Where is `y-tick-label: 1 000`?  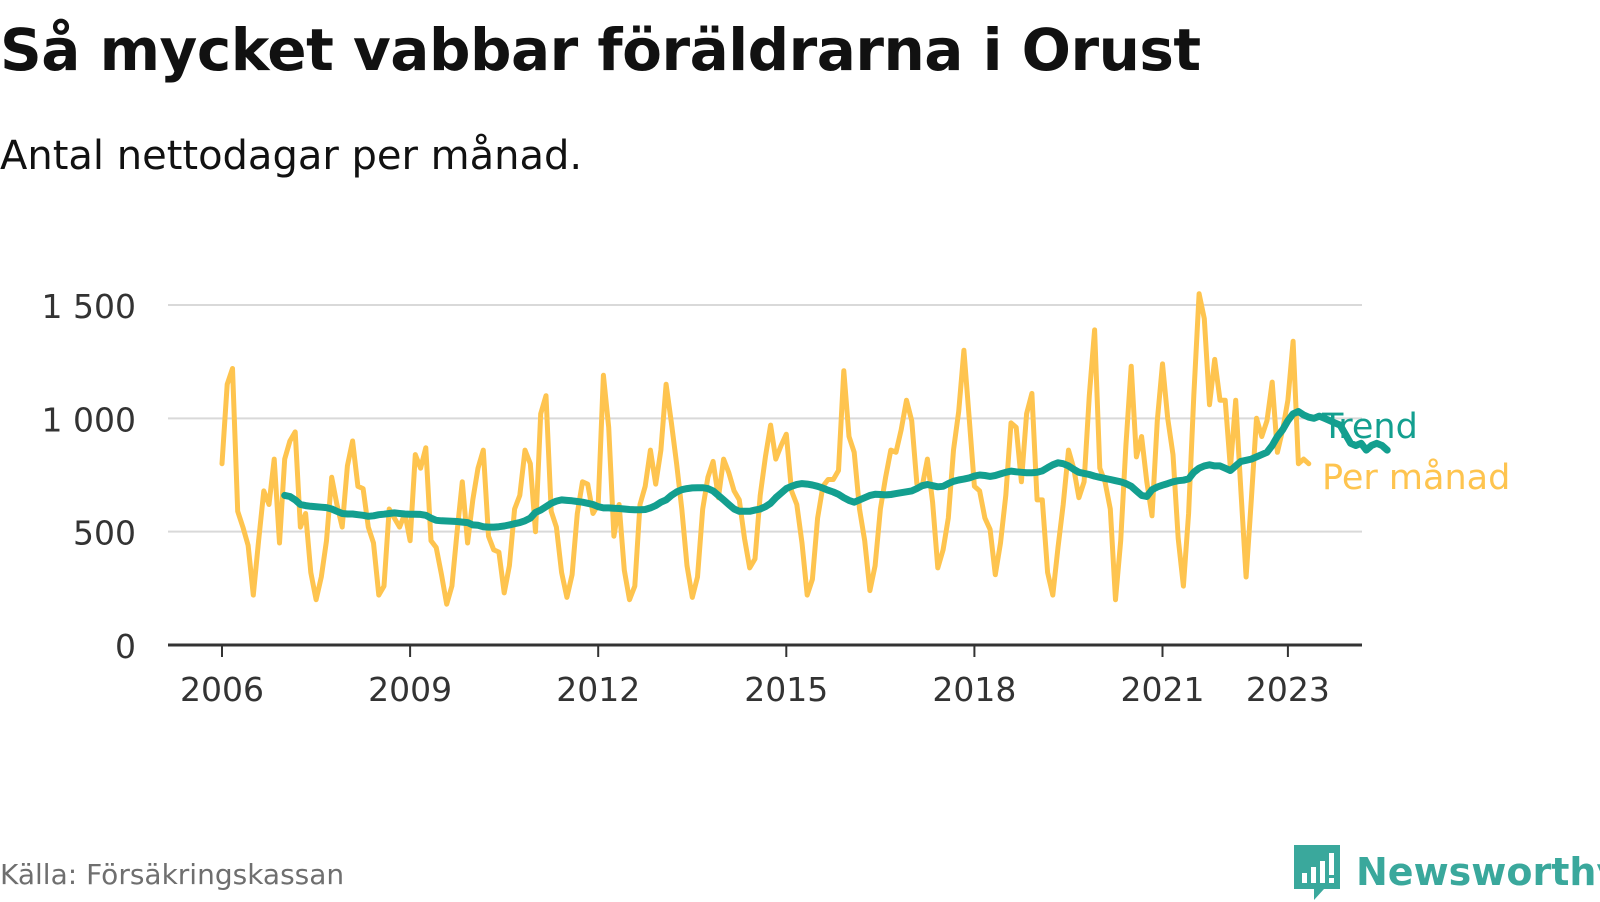
y-tick-label: 1 000 is located at coordinates (89, 419).